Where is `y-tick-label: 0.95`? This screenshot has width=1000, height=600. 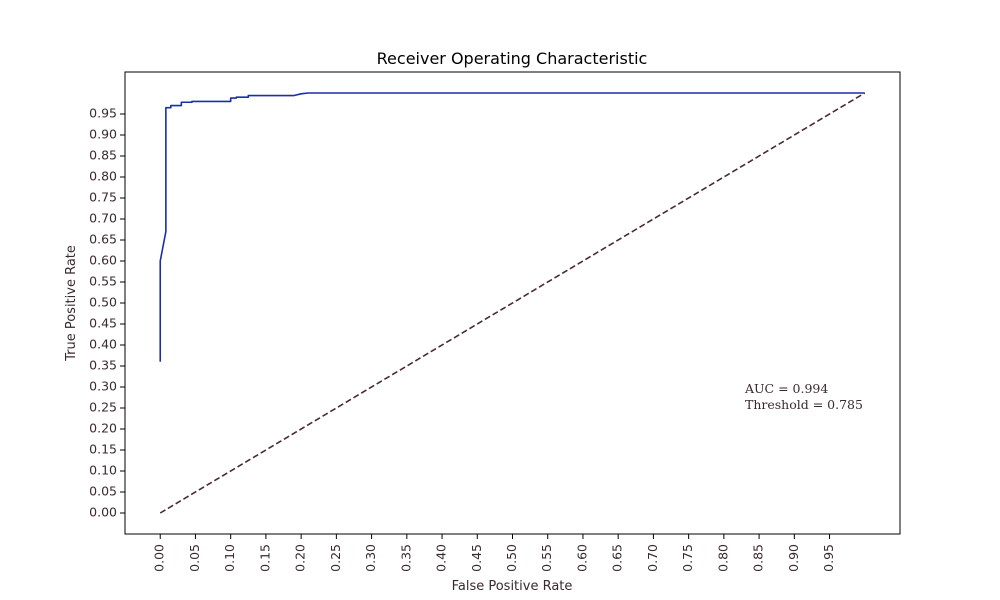 y-tick-label: 0.95 is located at coordinates (103, 113).